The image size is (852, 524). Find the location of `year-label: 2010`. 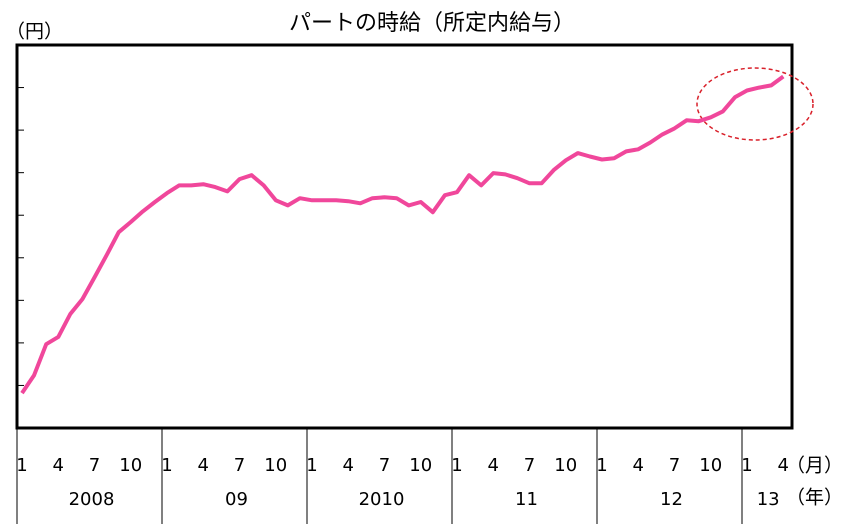

year-label: 2010 is located at coordinates (382, 499).